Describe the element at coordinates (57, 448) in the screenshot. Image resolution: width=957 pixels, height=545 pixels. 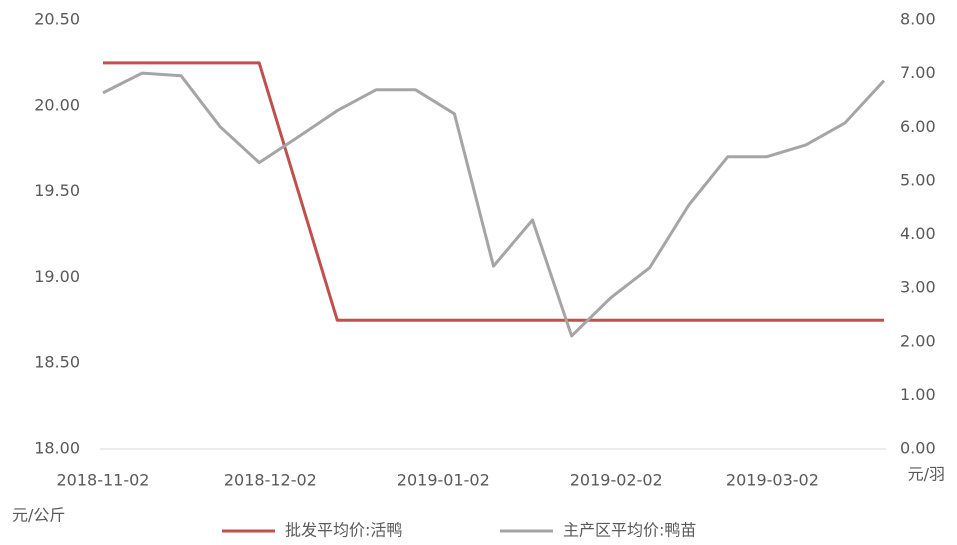
I see `y-tick-label: 18.00` at that location.